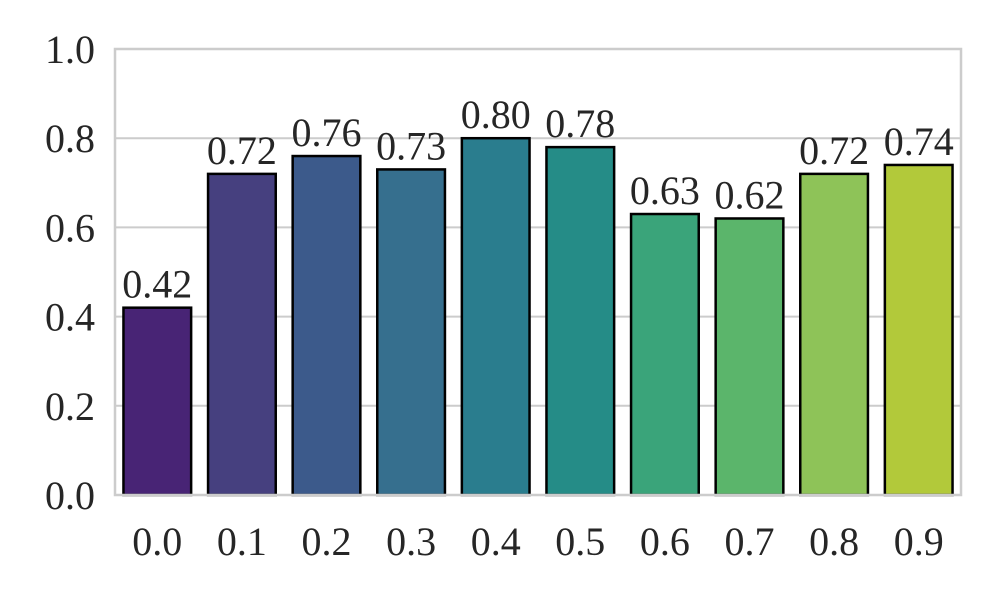  Describe the element at coordinates (327, 132) in the screenshot. I see `data-label: 0.76` at that location.